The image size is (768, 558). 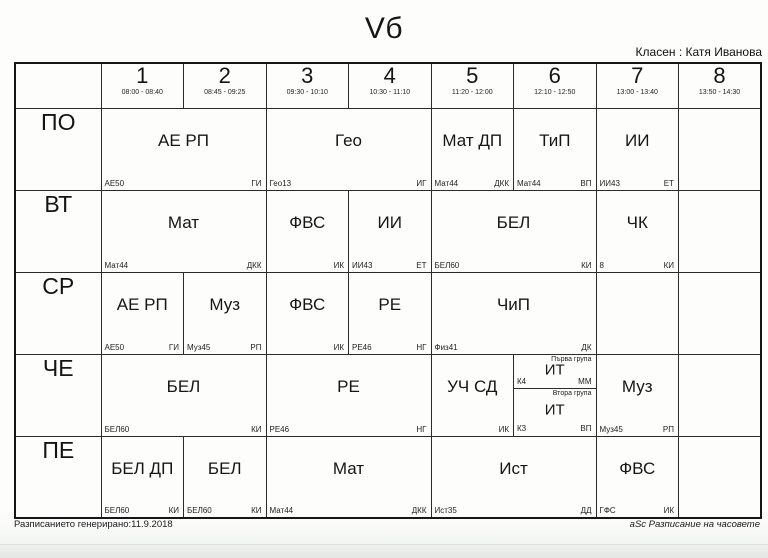 What do you see at coordinates (472, 75) in the screenshot?
I see `period-number: 5` at bounding box center [472, 75].